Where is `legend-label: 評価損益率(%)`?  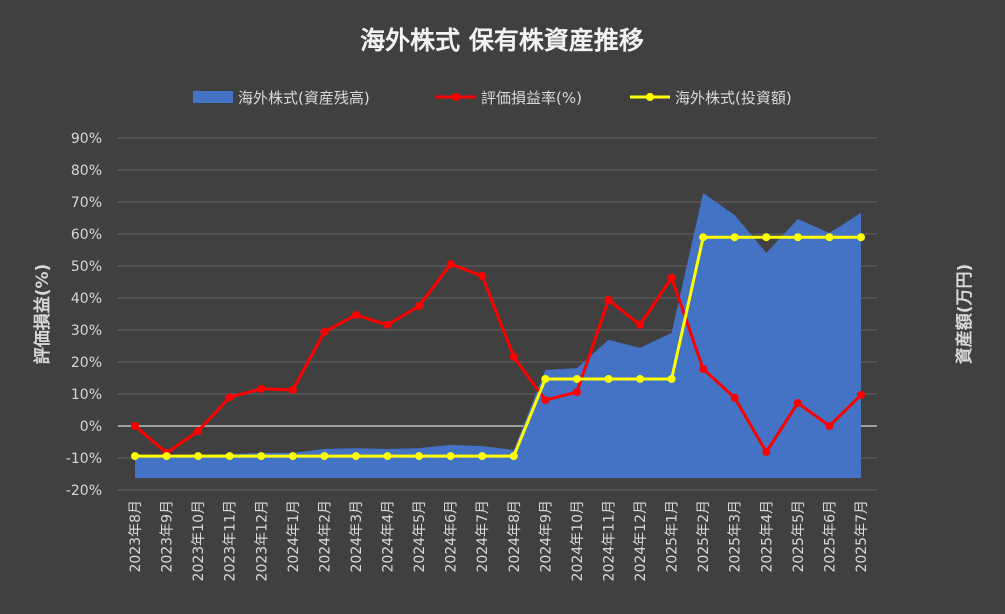 legend-label: 評価損益率(%) is located at coordinates (531, 98).